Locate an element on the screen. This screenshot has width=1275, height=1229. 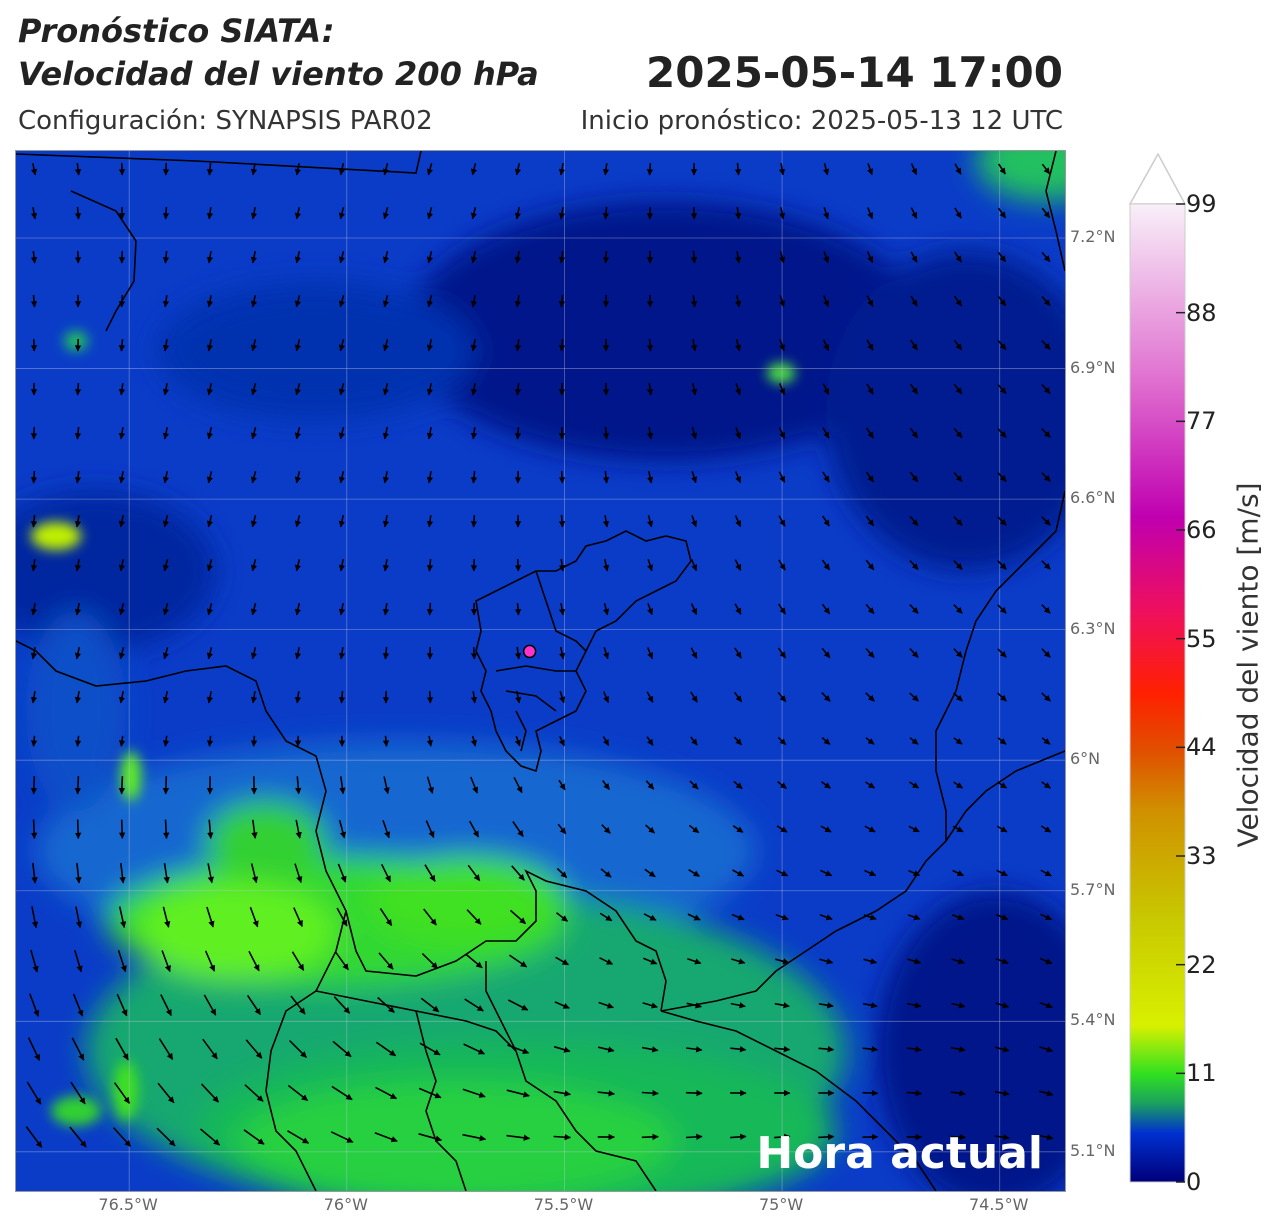
current-hour-label: Hora actual is located at coordinates (899, 1153).